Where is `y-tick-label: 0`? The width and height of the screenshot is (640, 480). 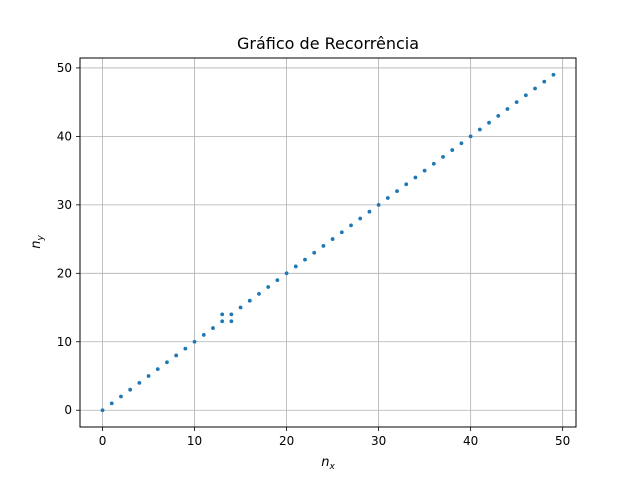
y-tick-label: 0 is located at coordinates (68, 410).